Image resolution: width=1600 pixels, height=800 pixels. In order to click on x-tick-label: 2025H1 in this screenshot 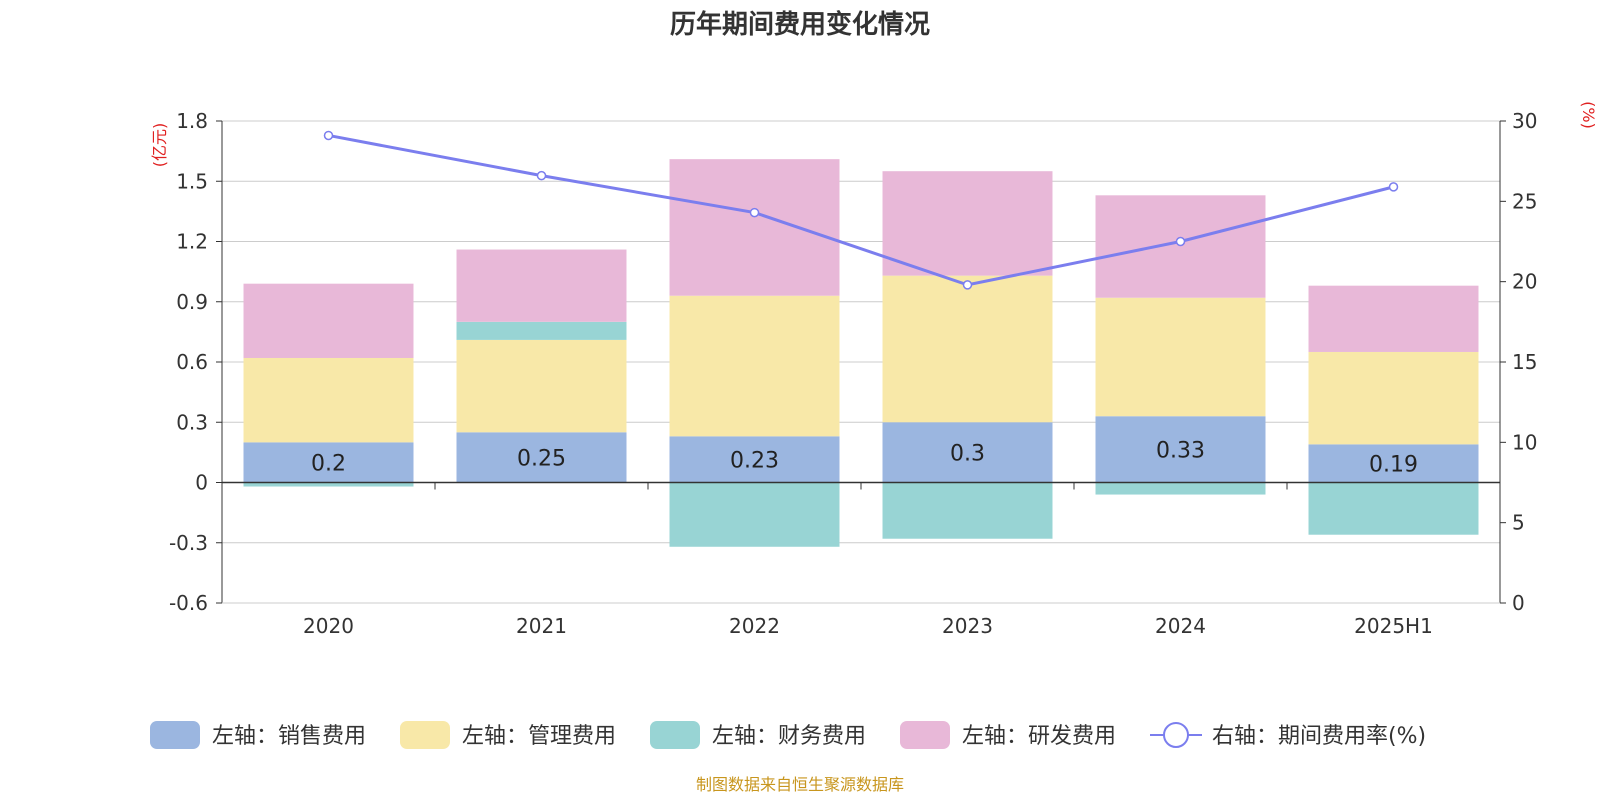, I will do `click(1393, 626)`.